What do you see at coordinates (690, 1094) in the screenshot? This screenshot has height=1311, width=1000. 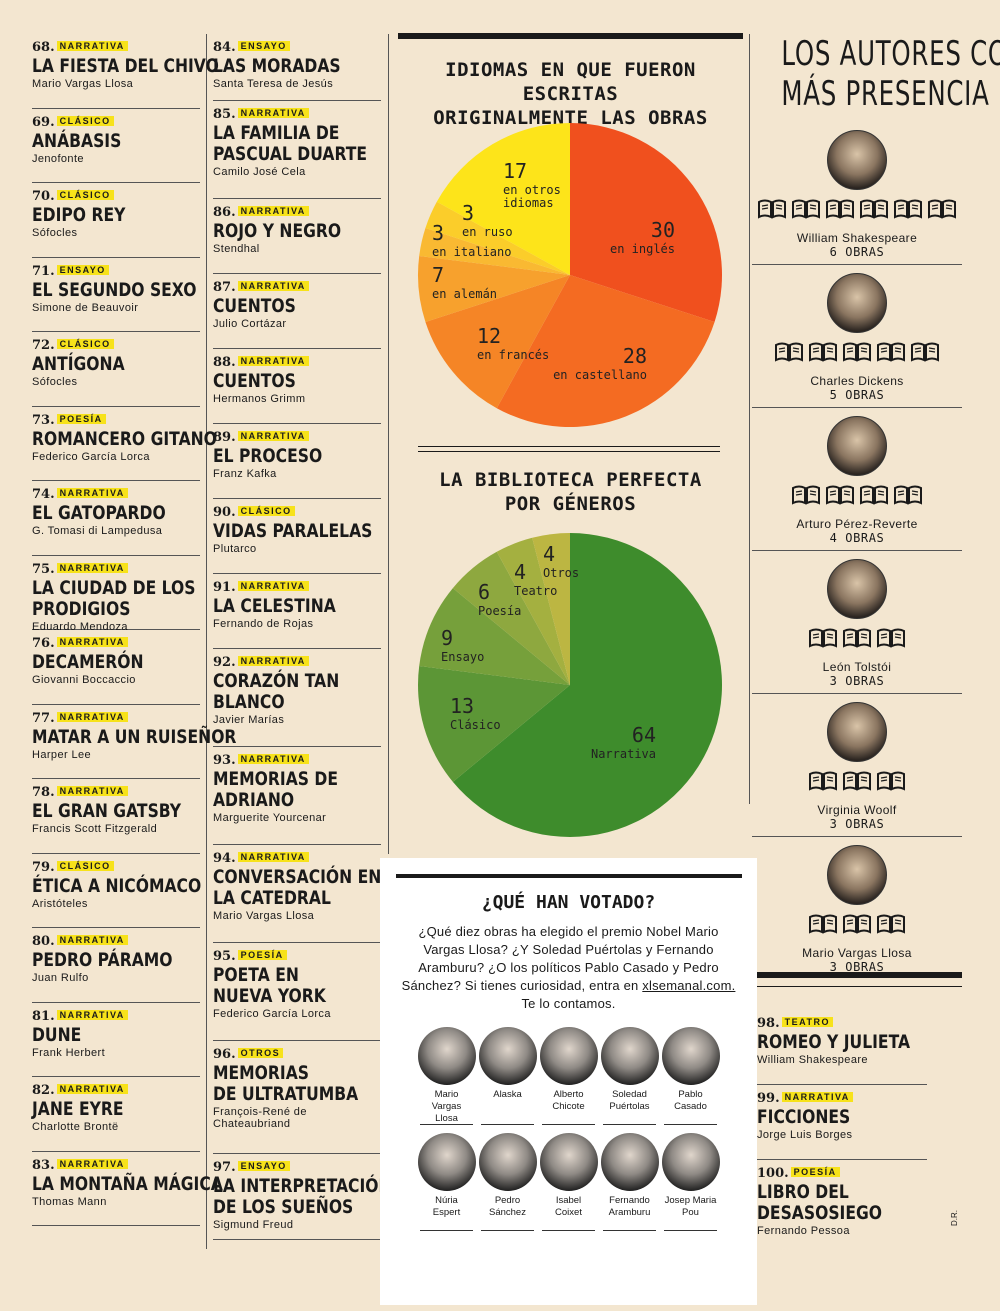 I see `voter-name-line: Pablo` at bounding box center [690, 1094].